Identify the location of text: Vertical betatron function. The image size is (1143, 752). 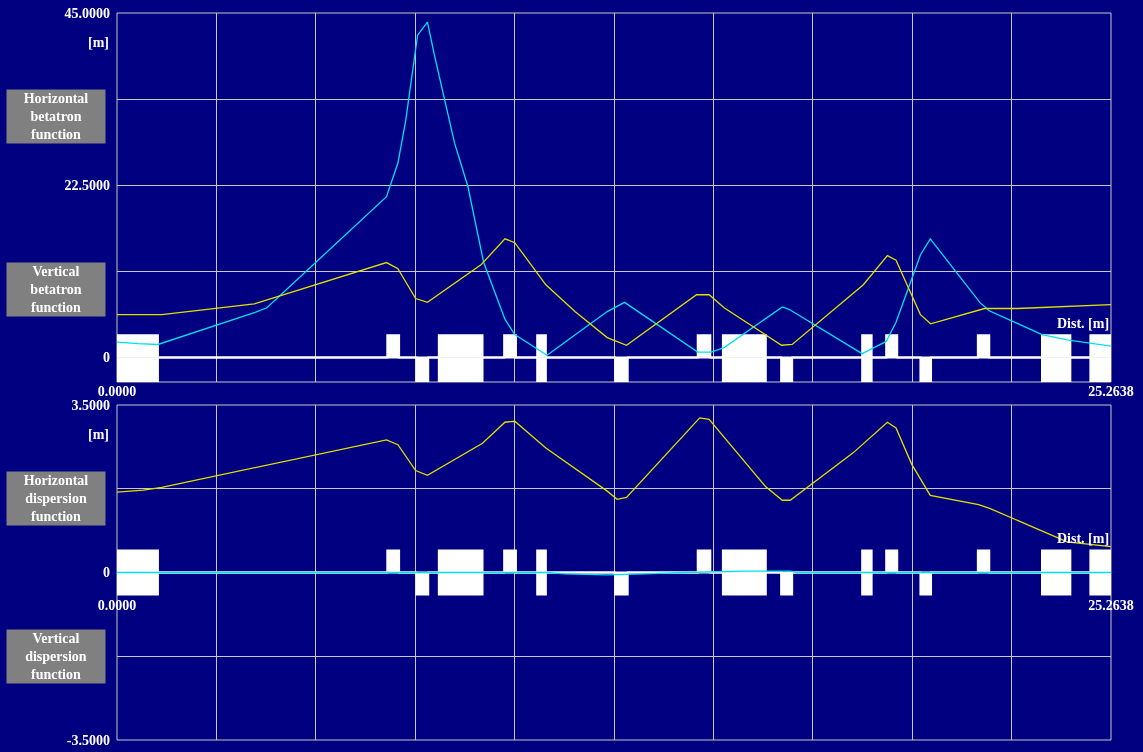
(56, 290).